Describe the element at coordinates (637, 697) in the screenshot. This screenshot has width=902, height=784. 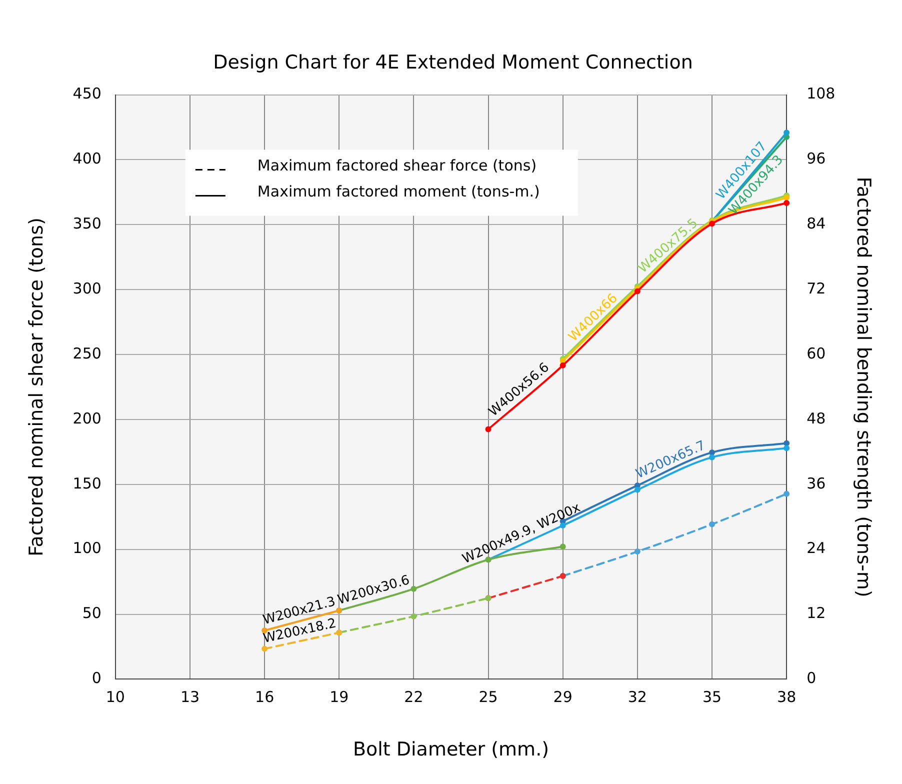
I see `x-tick-label: 32` at that location.